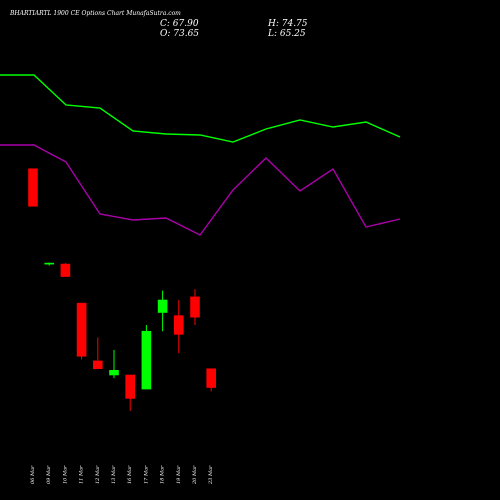  What do you see at coordinates (163, 474) in the screenshot?
I see `x-tick-label: 18 Mar` at bounding box center [163, 474].